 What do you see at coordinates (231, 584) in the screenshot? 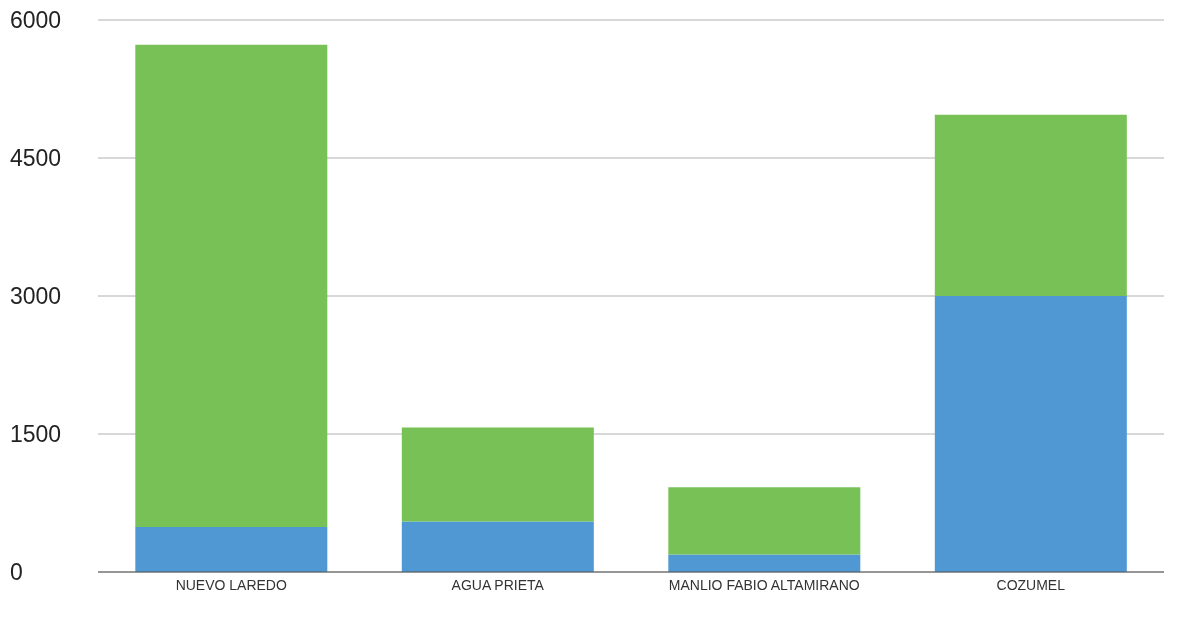
I see `x-tick-label: NUEVO LAREDO` at bounding box center [231, 584].